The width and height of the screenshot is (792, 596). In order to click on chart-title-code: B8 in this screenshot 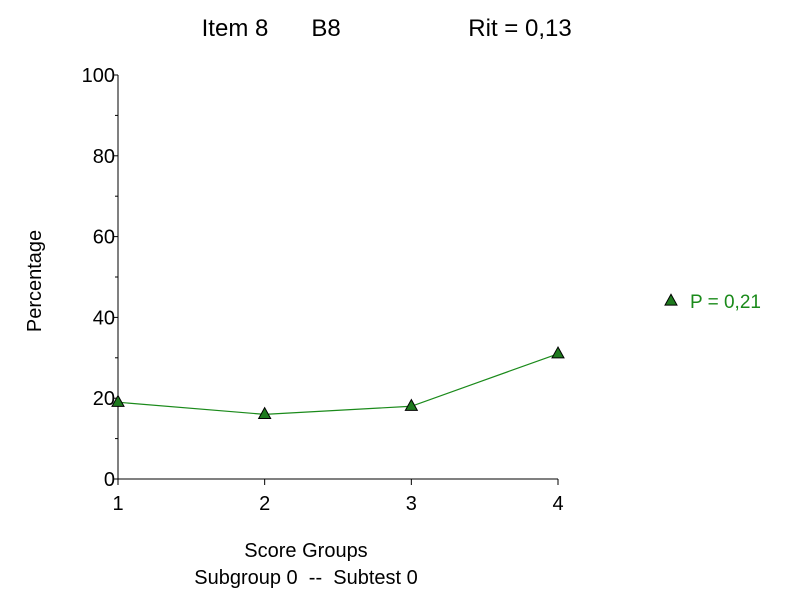, I will do `click(325, 28)`.